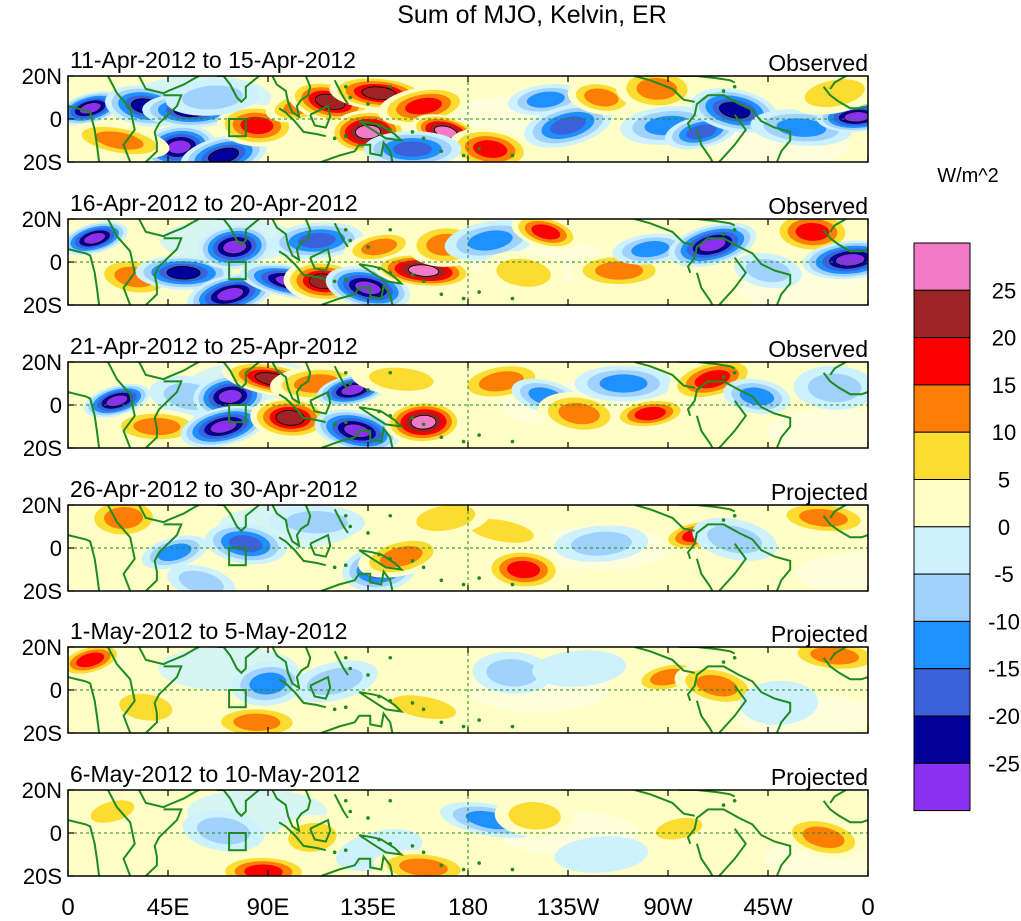 The width and height of the screenshot is (1021, 921). What do you see at coordinates (42, 219) in the screenshot?
I see `y-tick-label: 20N` at bounding box center [42, 219].